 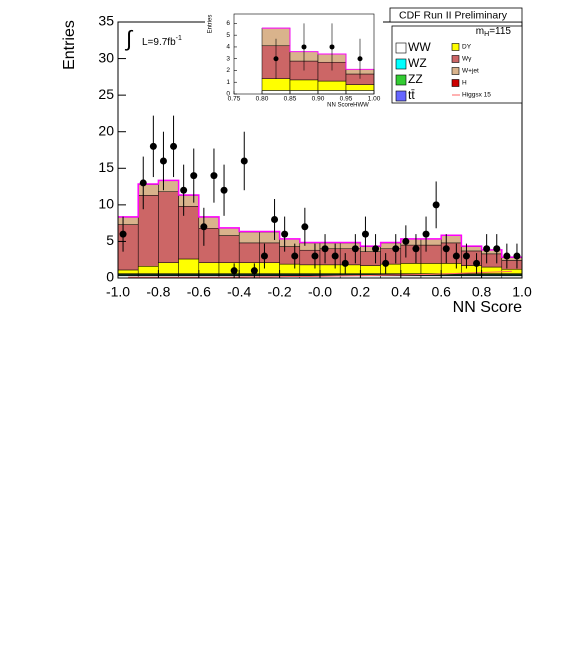 What do you see at coordinates (228, 58) in the screenshot?
I see `y-tick-label: 3` at bounding box center [228, 58].